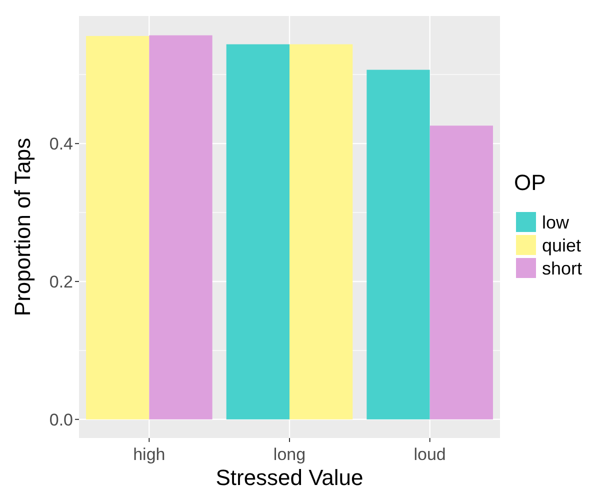  What do you see at coordinates (149, 454) in the screenshot?
I see `x-tick-label: high` at bounding box center [149, 454].